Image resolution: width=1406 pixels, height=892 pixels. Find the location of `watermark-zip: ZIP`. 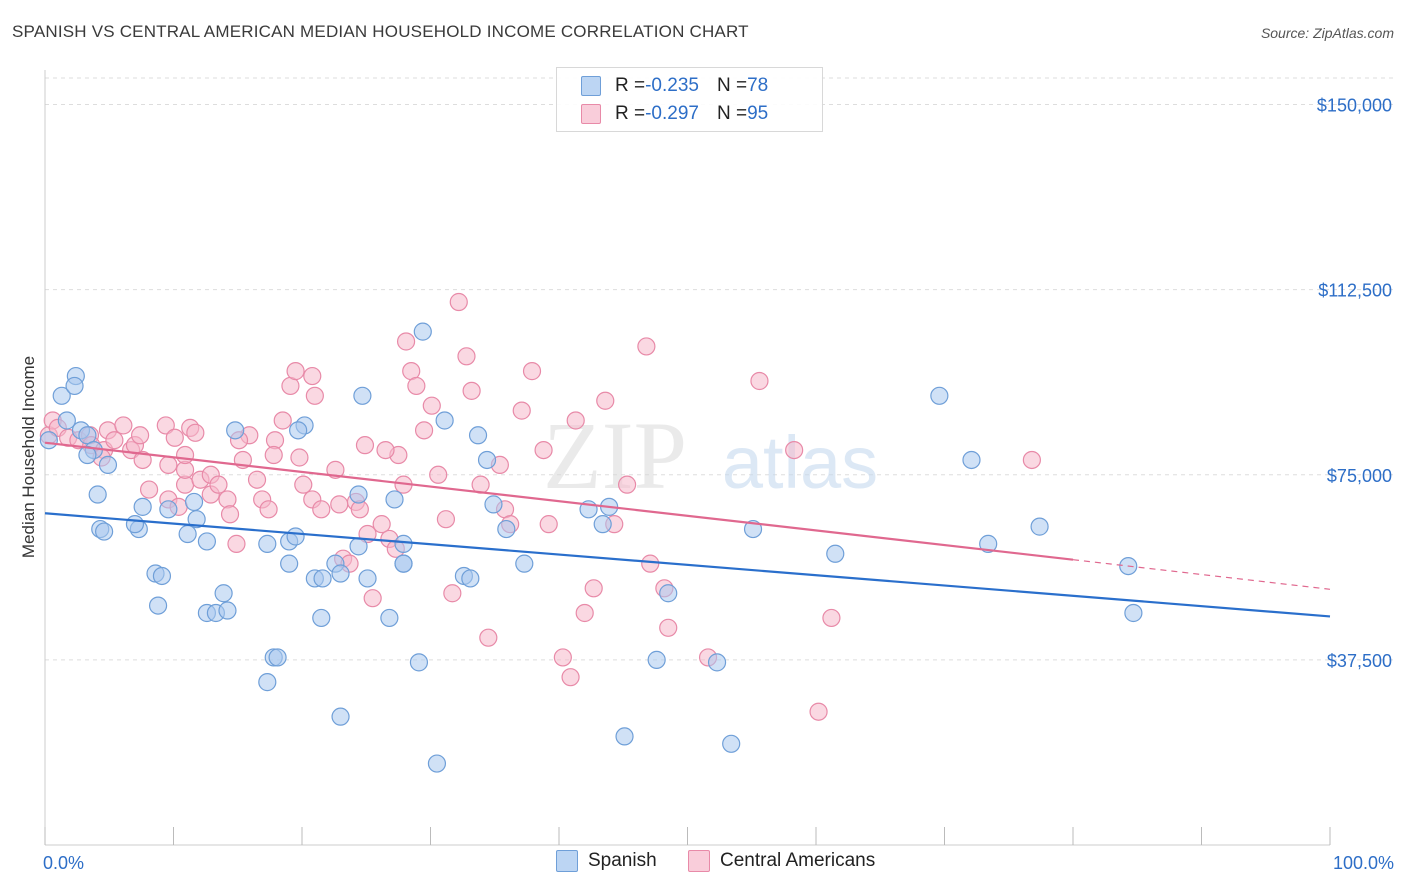

watermark-zip: ZIP is located at coordinates (615, 455).